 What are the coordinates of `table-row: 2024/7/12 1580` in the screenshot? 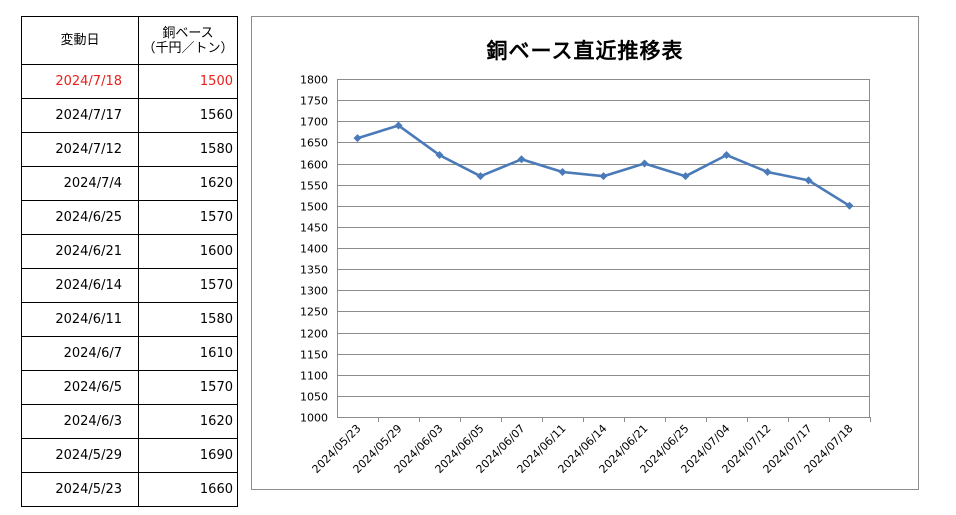 It's located at (129, 149).